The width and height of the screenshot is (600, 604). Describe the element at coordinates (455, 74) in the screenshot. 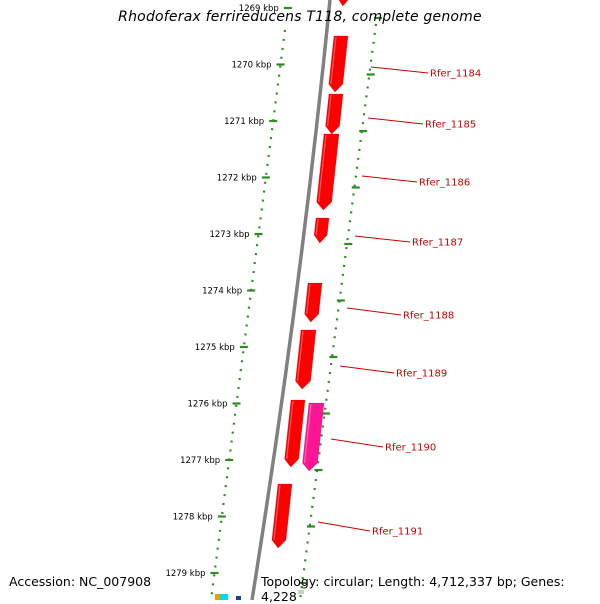

I see `gene-label: Rfer_1184` at that location.